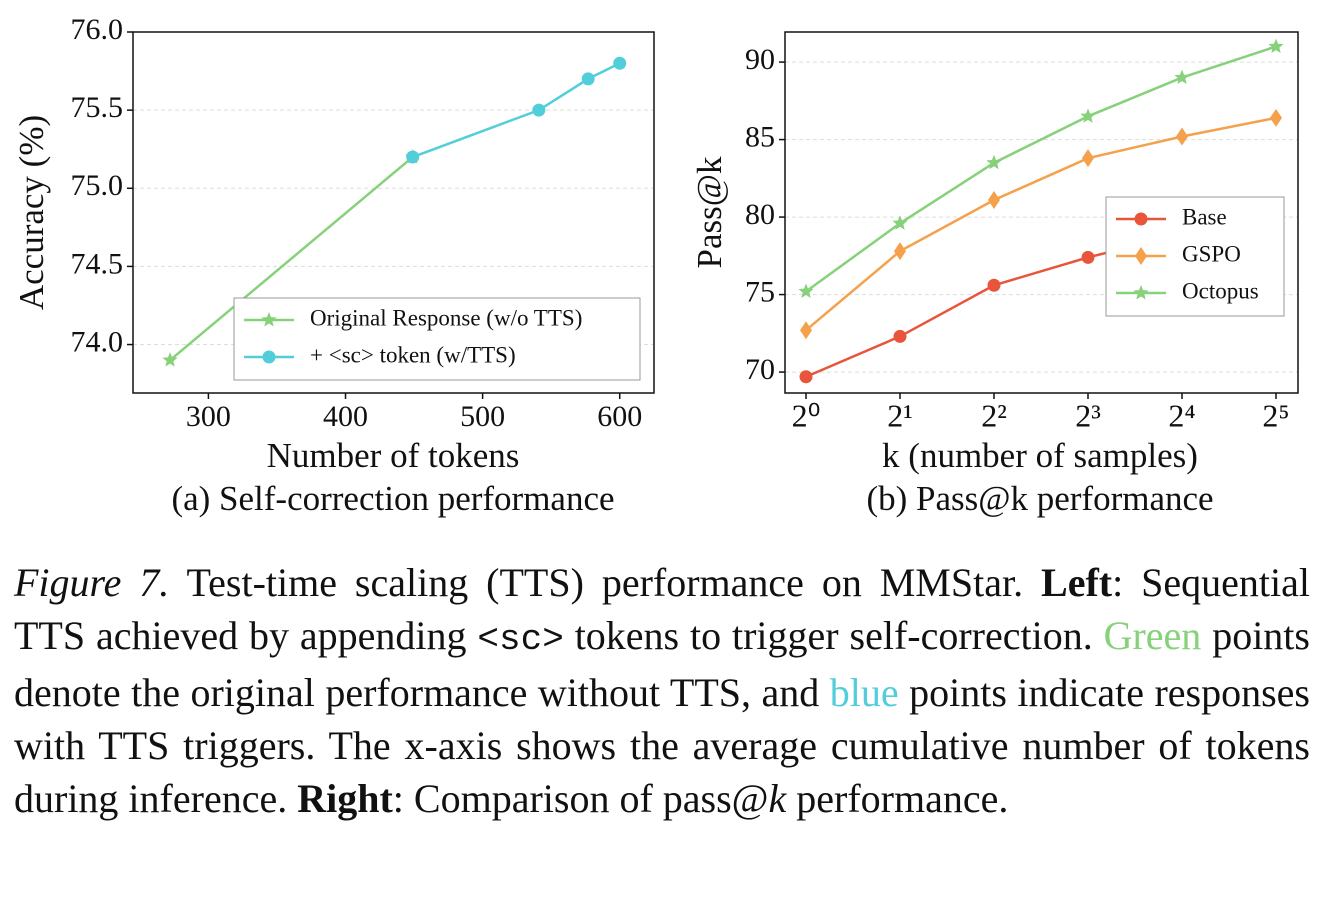 The image size is (1326, 900). I want to click on caption-text: : Sequential TTS achieved by appending, so click(662, 609).